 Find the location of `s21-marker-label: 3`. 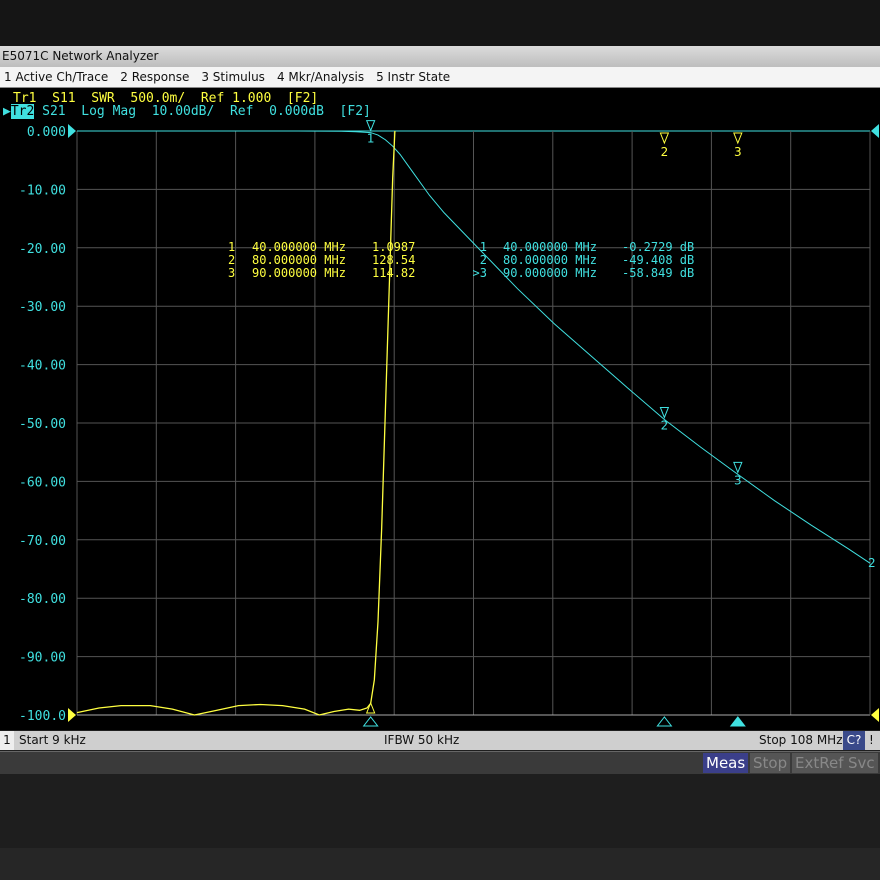

s21-marker-label: 3 is located at coordinates (738, 480).